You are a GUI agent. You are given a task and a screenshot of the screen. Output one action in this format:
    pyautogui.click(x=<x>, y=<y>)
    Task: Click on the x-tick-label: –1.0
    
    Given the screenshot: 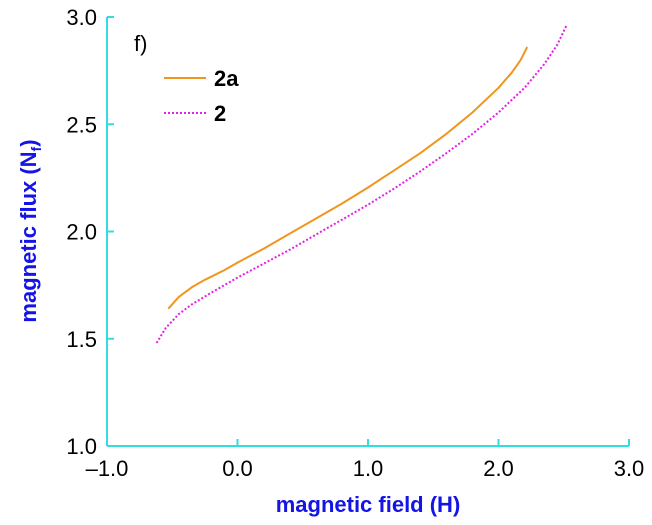 What is the action you would take?
    pyautogui.click(x=107, y=468)
    